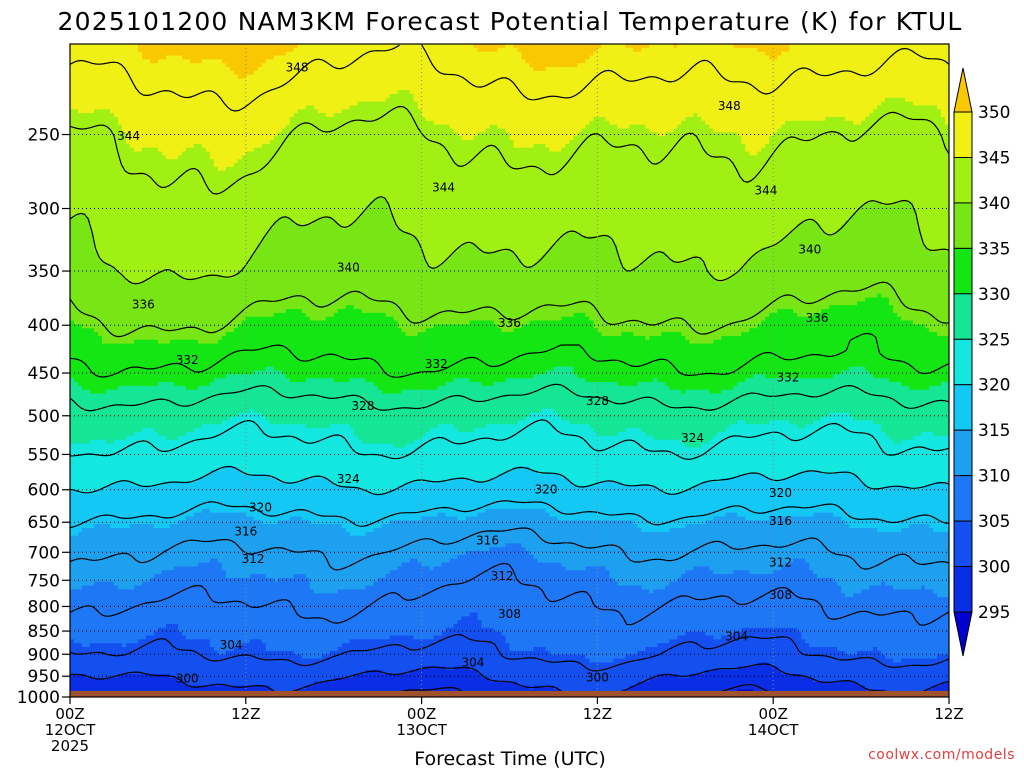  I want to click on contour-label: 344, so click(765, 191).